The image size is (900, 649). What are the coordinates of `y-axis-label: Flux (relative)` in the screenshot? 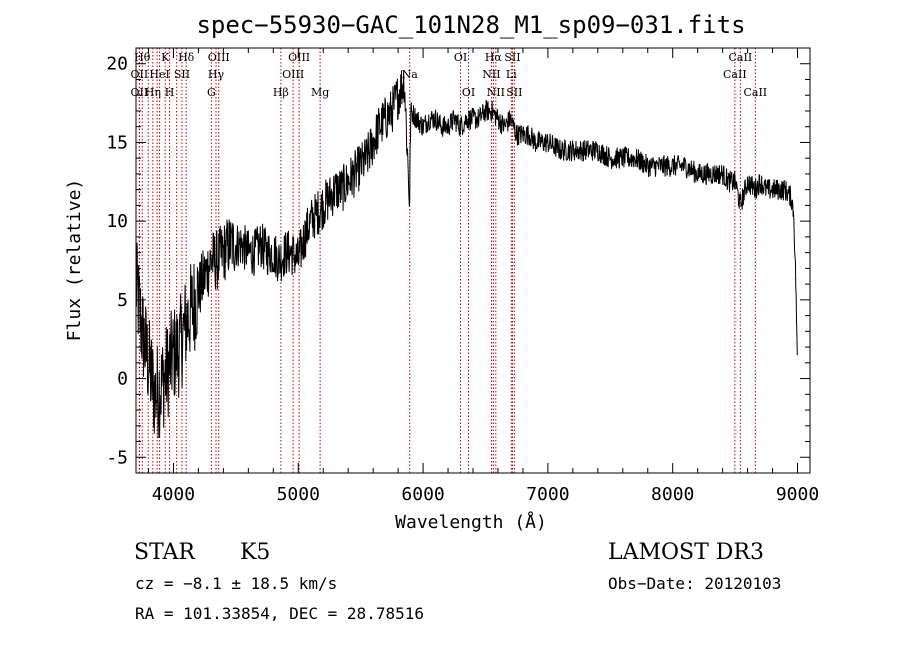 It's located at (74, 260).